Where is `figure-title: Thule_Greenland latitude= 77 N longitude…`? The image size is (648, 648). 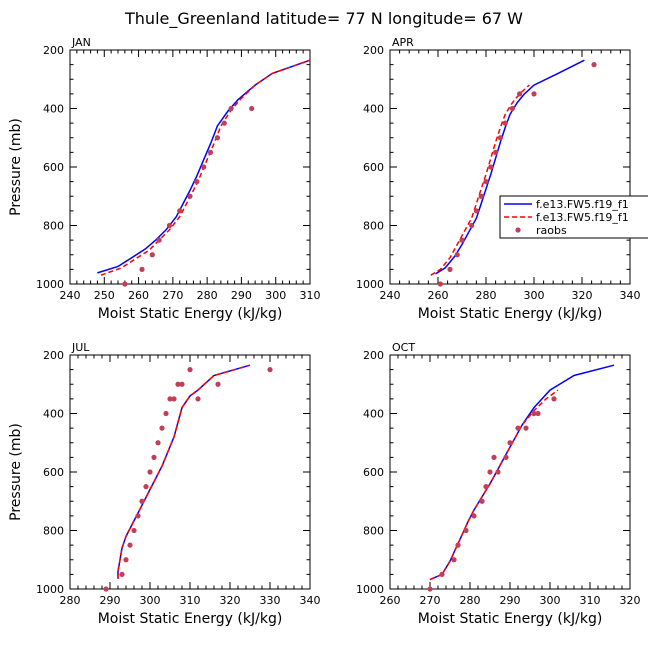
figure-title: Thule_Greenland latitude= 77 N longitude… is located at coordinates (323, 19).